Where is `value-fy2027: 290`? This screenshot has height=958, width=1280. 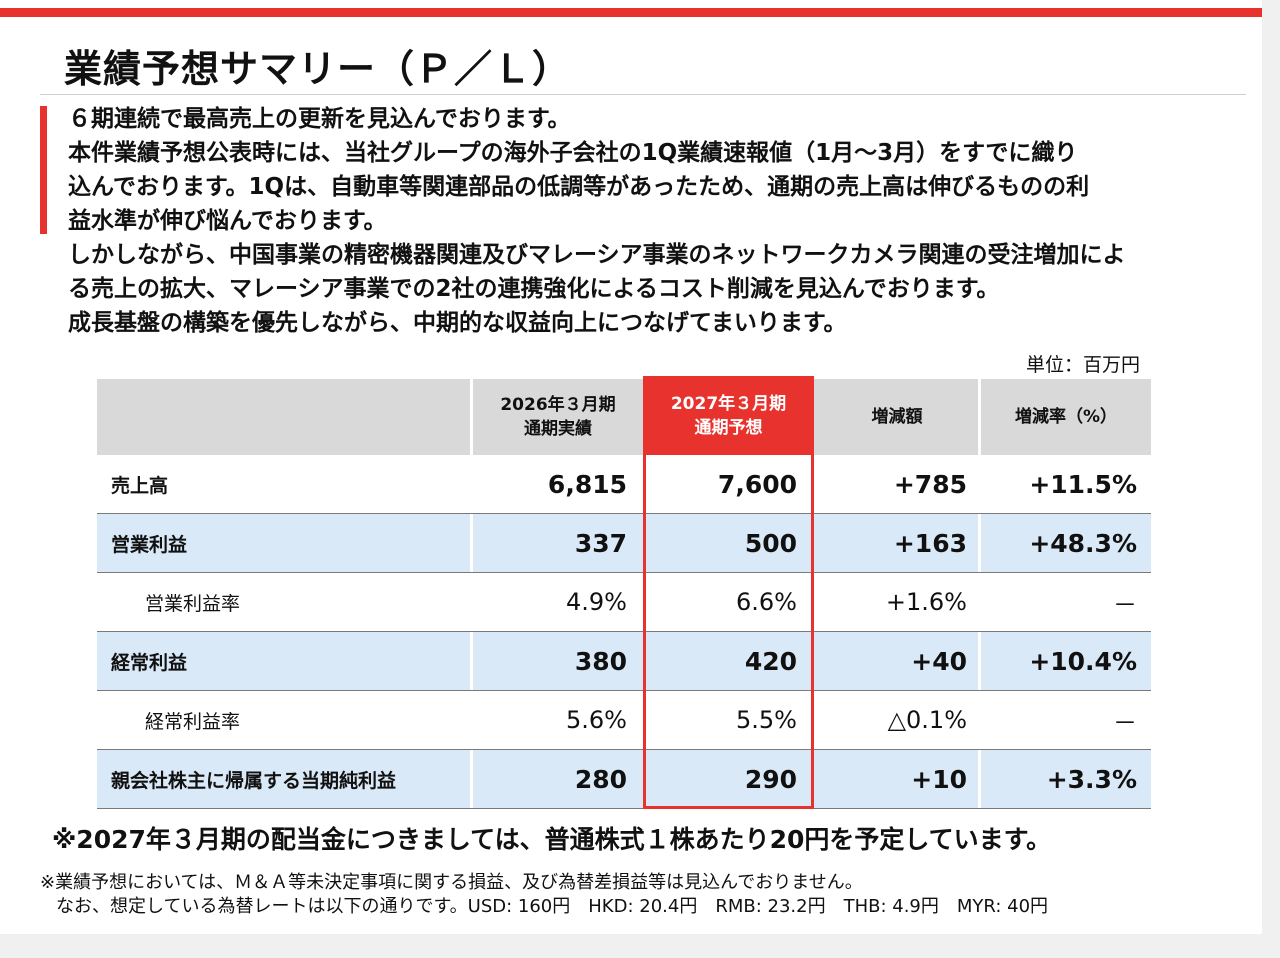
value-fy2027: 290 is located at coordinates (770, 779).